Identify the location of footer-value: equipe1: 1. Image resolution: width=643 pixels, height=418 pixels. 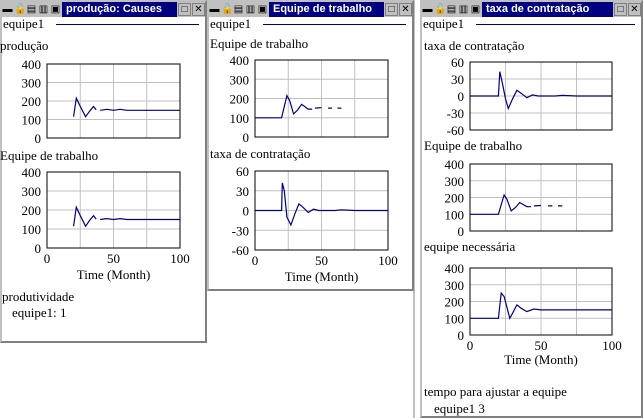
(39, 312).